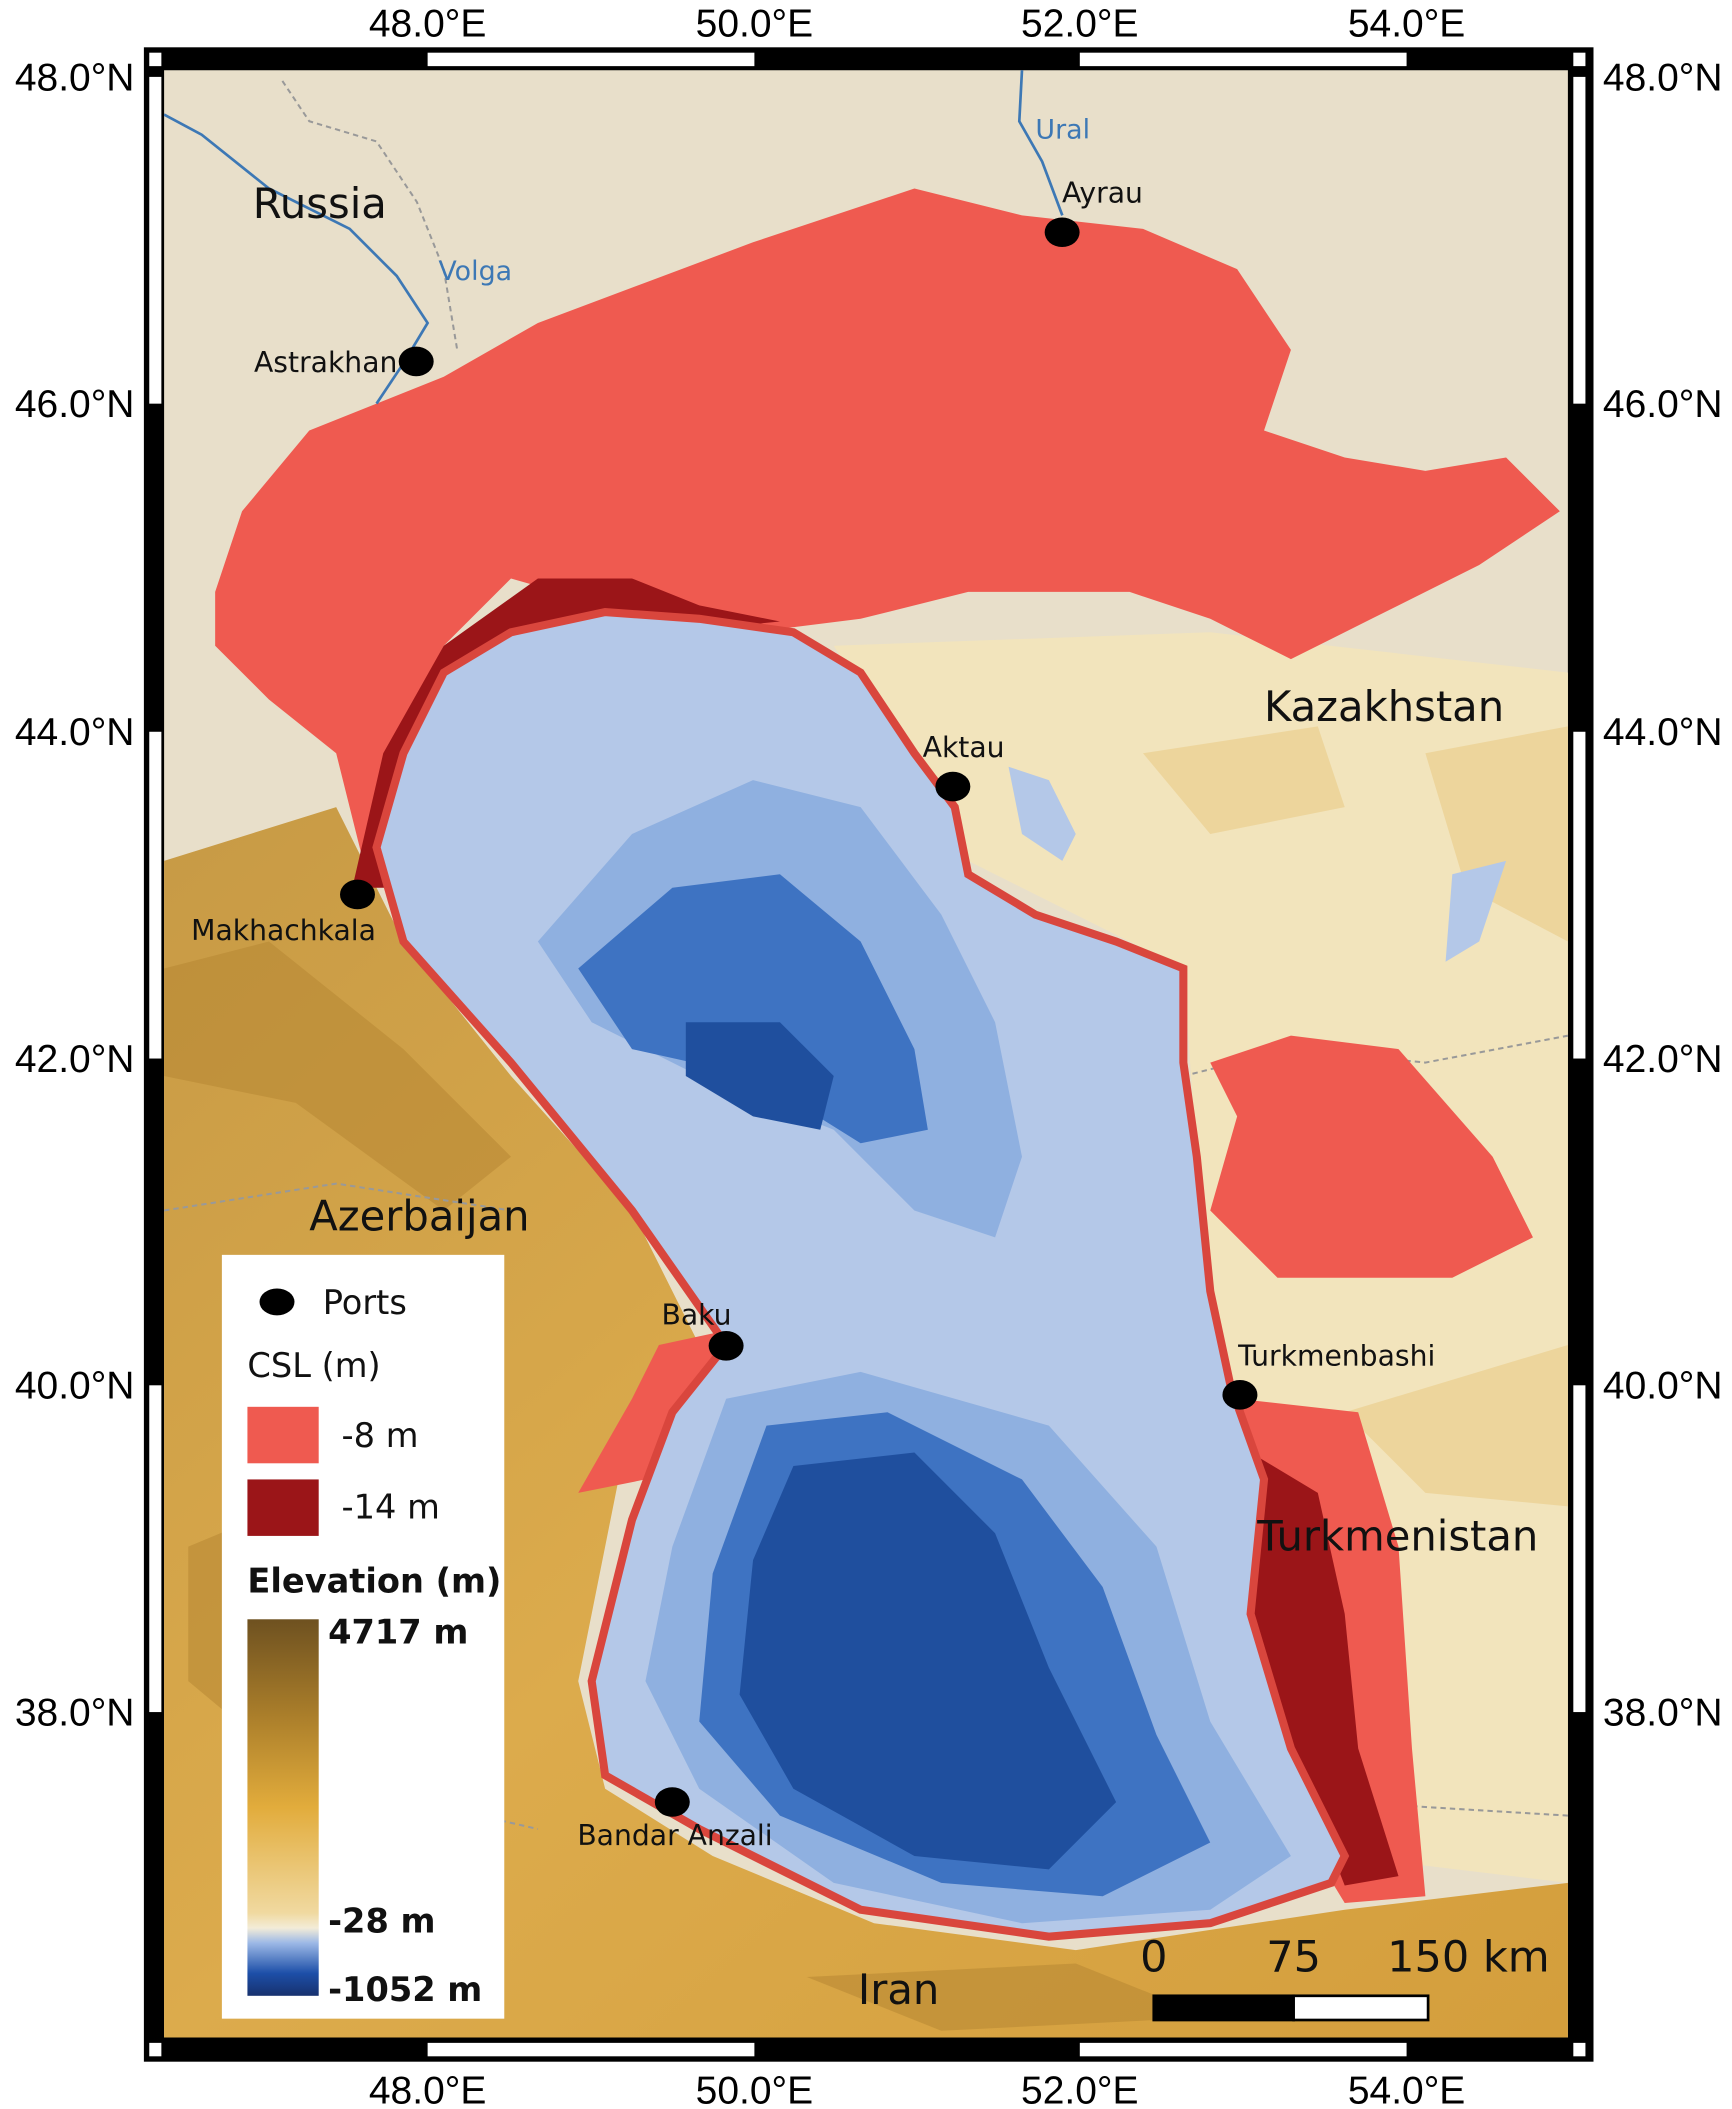 The width and height of the screenshot is (1732, 2109). Describe the element at coordinates (75, 77) in the screenshot. I see `tick-left-48n: 48.0°N` at that location.